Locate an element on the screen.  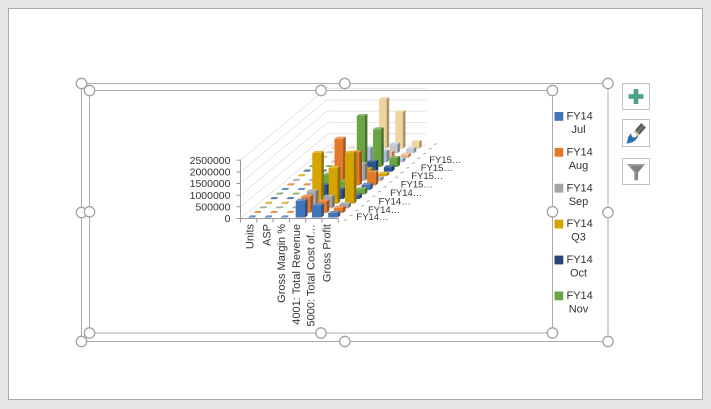
svg-text: 0 is located at coordinates (228, 219).